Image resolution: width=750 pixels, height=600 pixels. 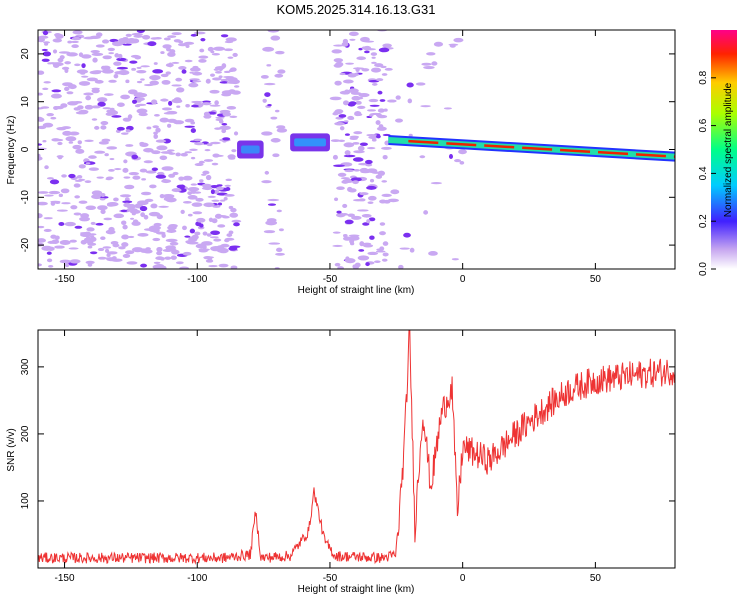 What do you see at coordinates (11, 449) in the screenshot?
I see `snr-y-label: SNR (v/v)` at bounding box center [11, 449].